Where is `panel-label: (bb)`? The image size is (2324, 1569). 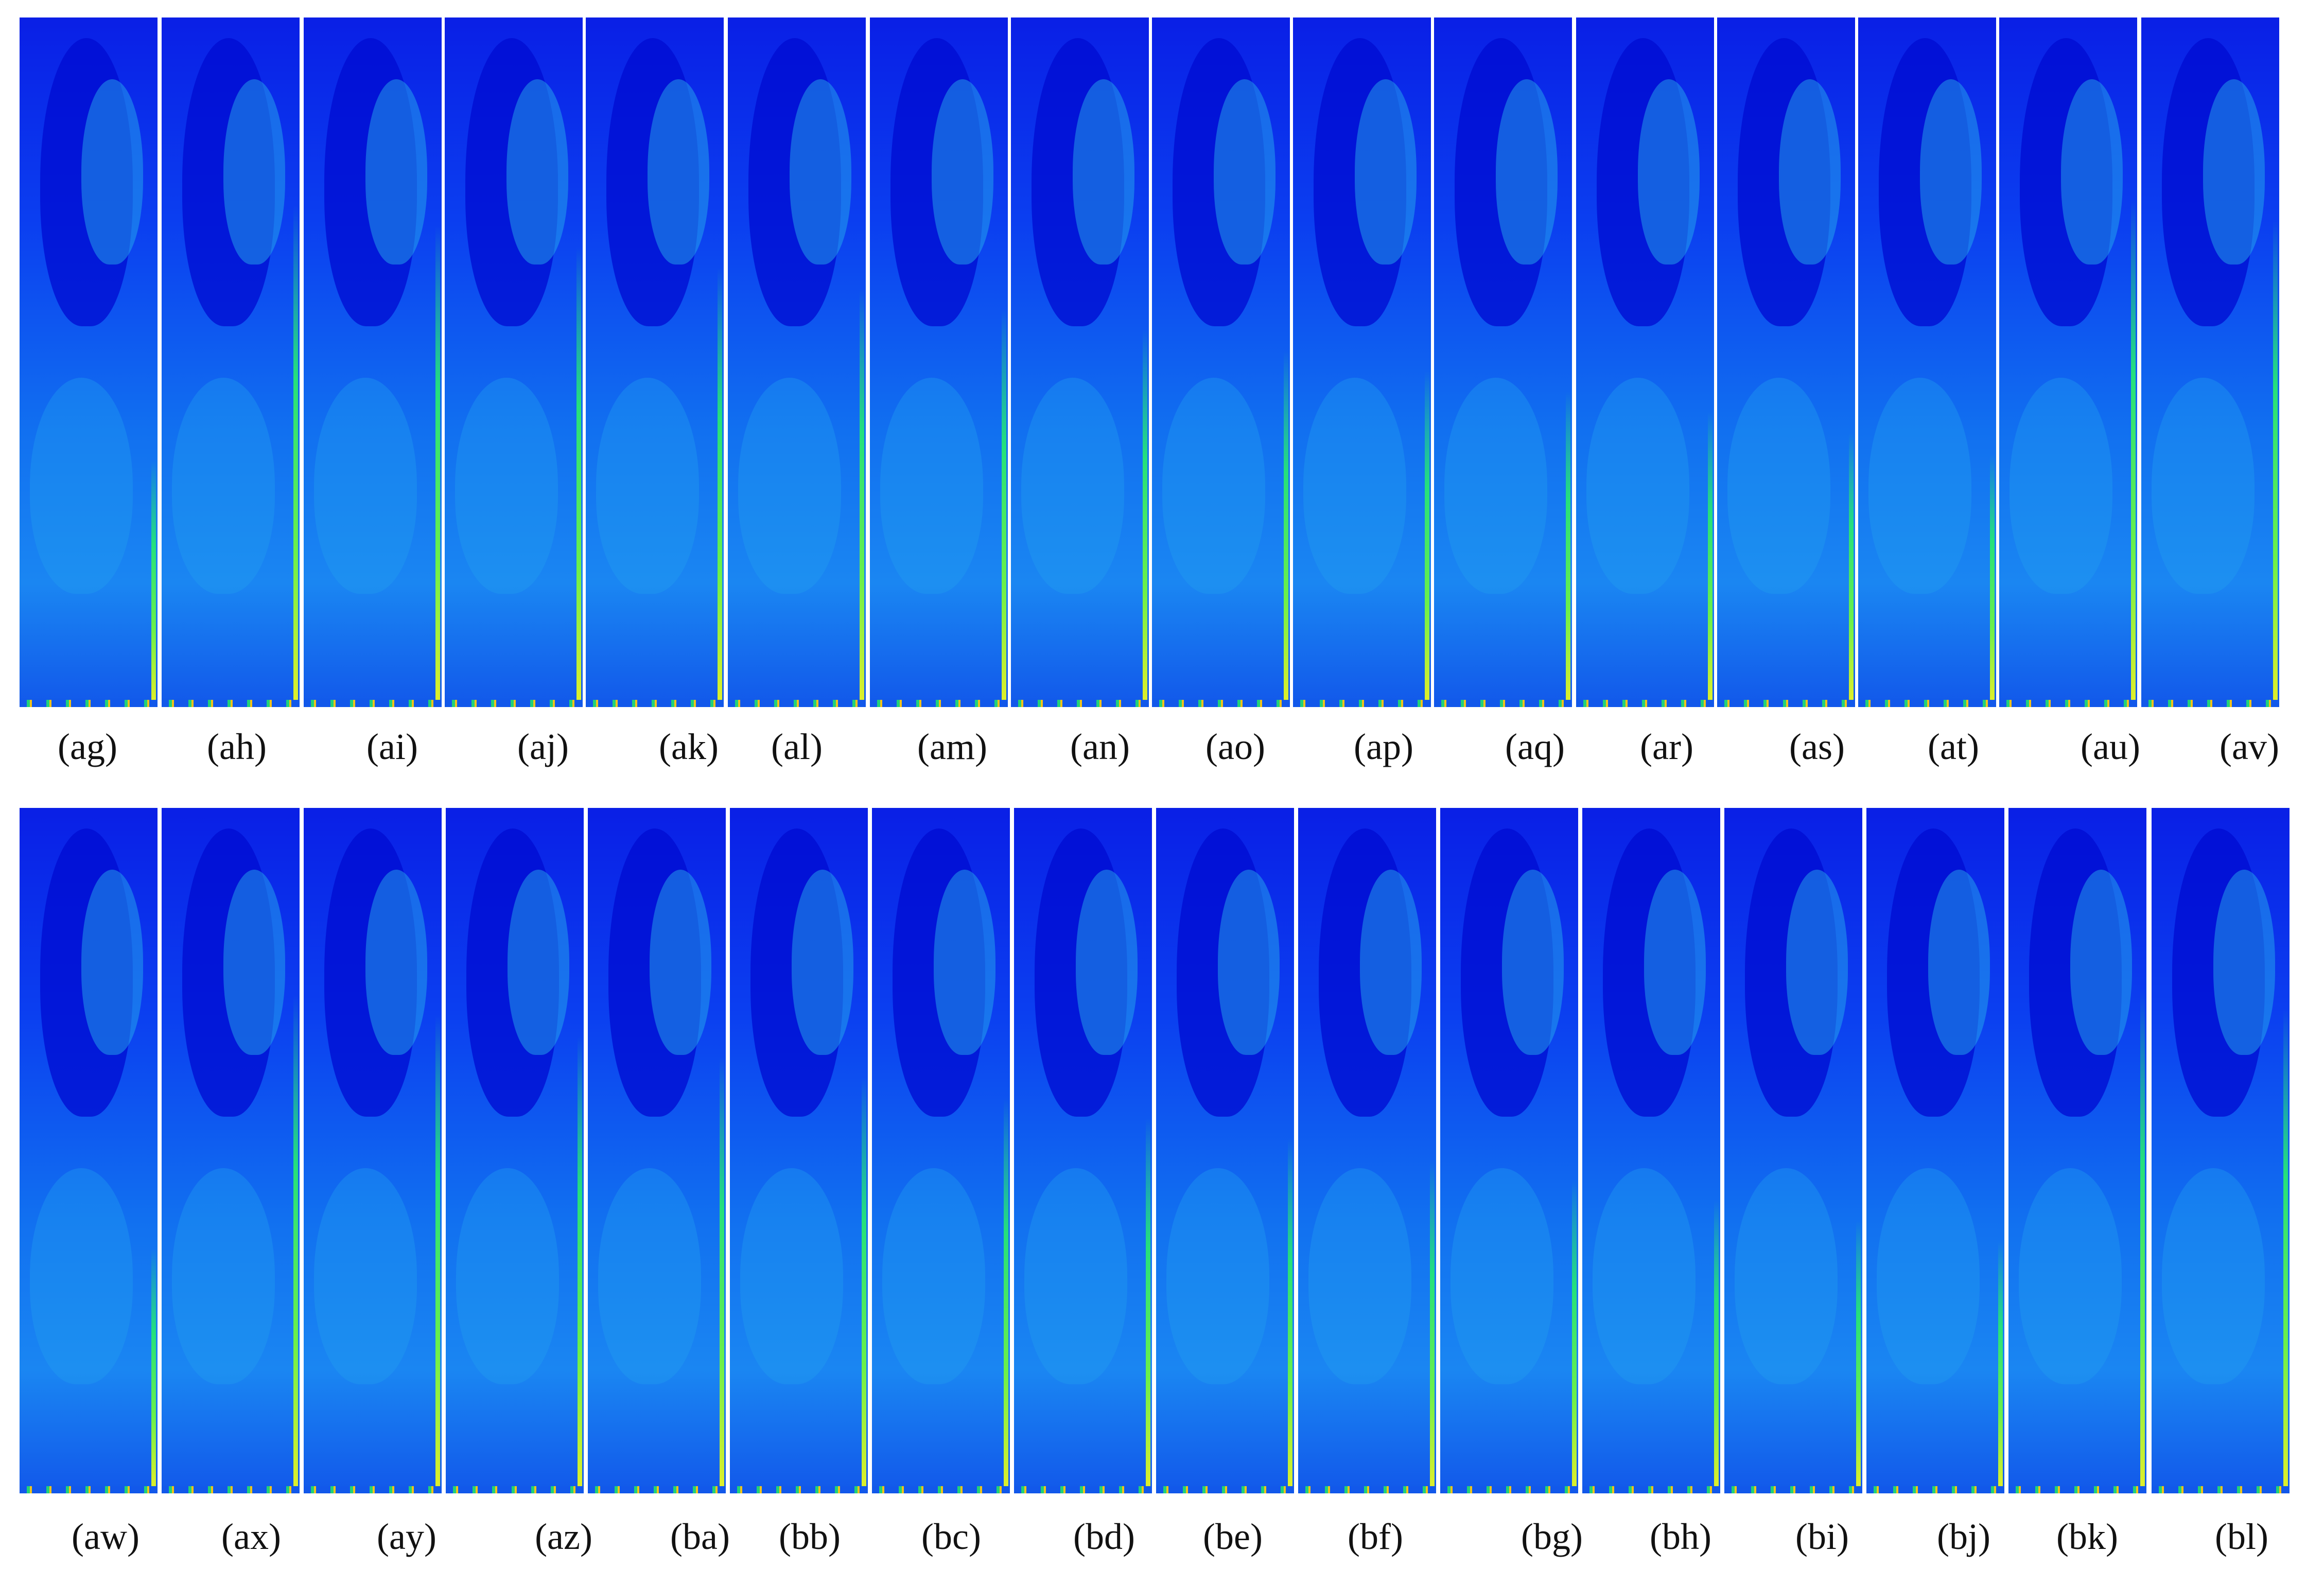 panel-label: (bb) is located at coordinates (810, 1537).